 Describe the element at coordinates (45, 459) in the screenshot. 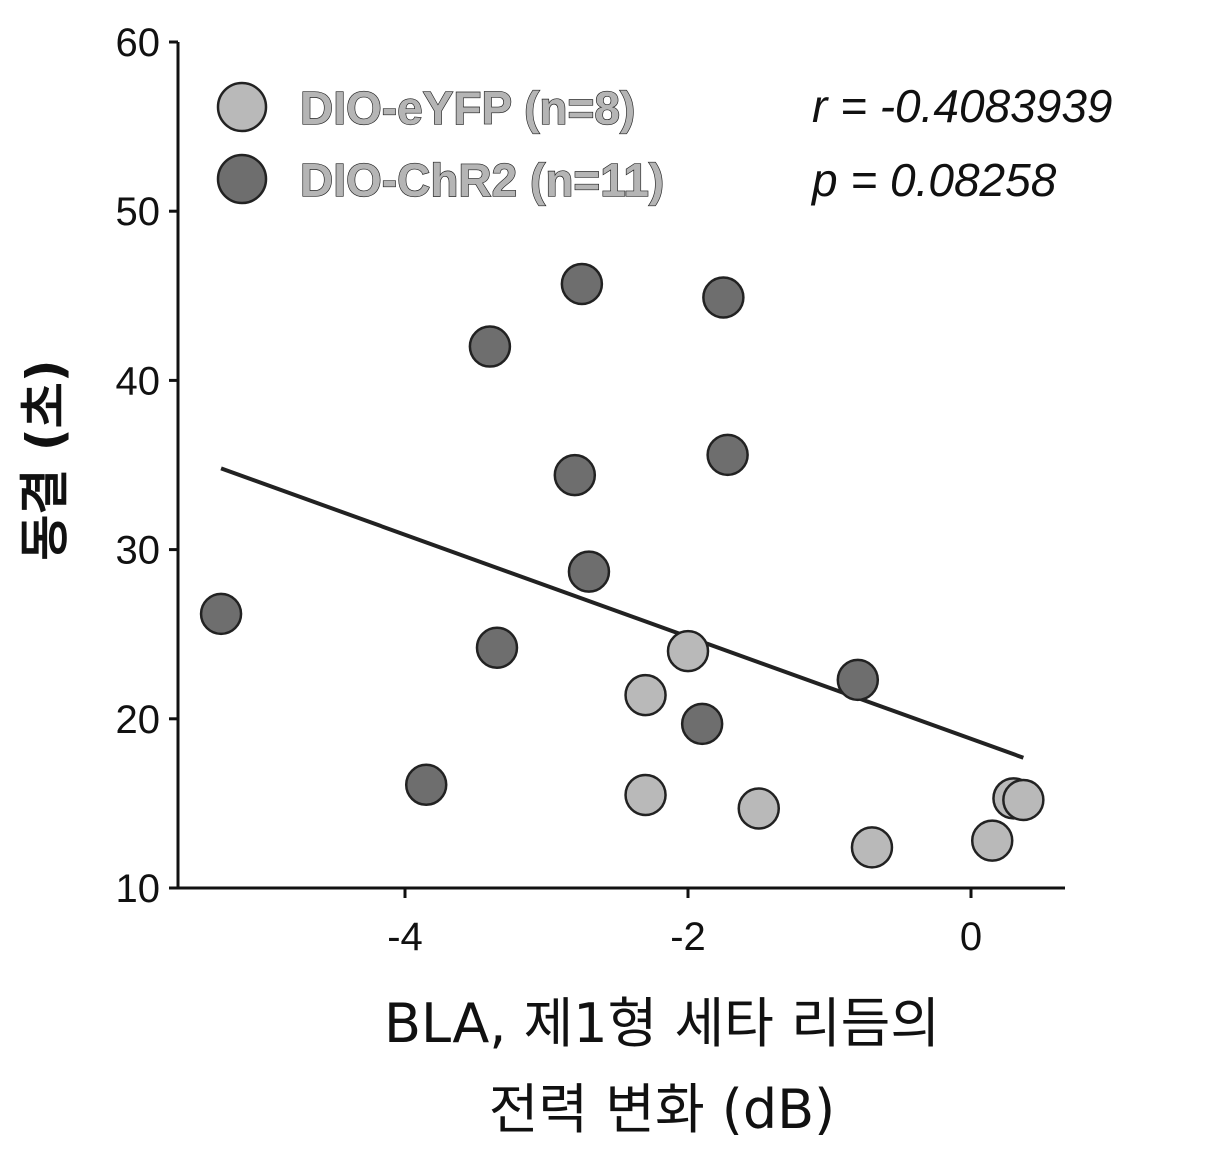

I see `y-axis-label: 동결 (초)` at that location.